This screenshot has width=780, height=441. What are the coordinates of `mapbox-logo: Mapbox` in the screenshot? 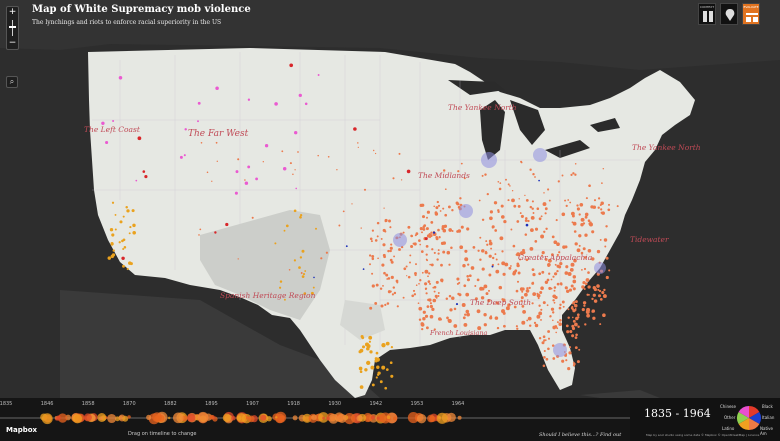 It's located at (22, 430).